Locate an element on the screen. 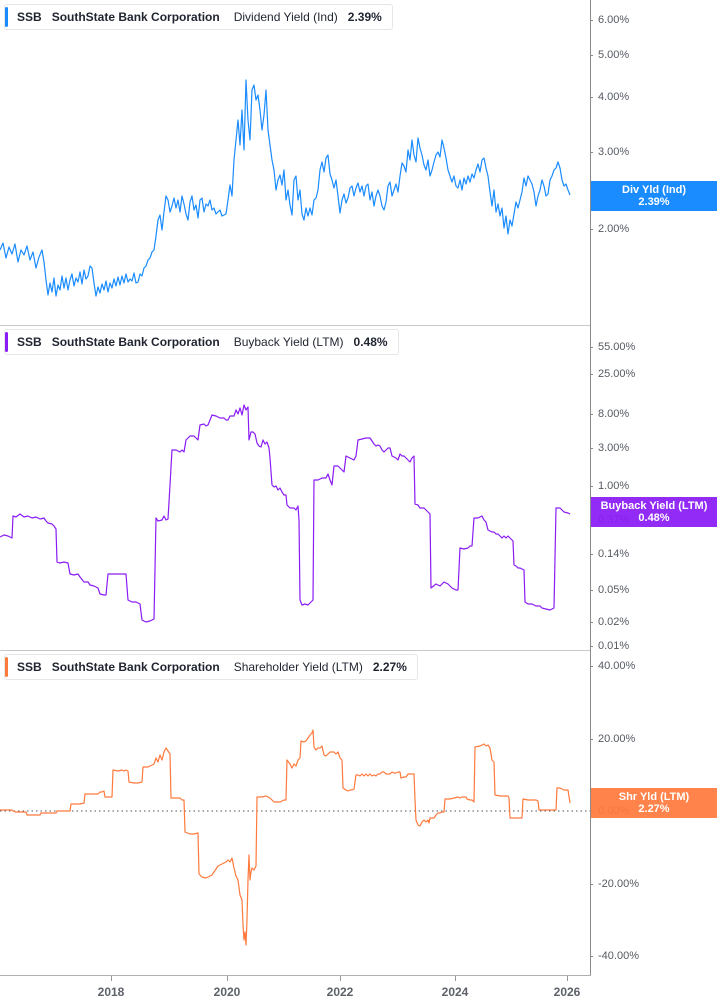 This screenshot has width=717, height=1005. y-tick: 0.02% is located at coordinates (609, 622).